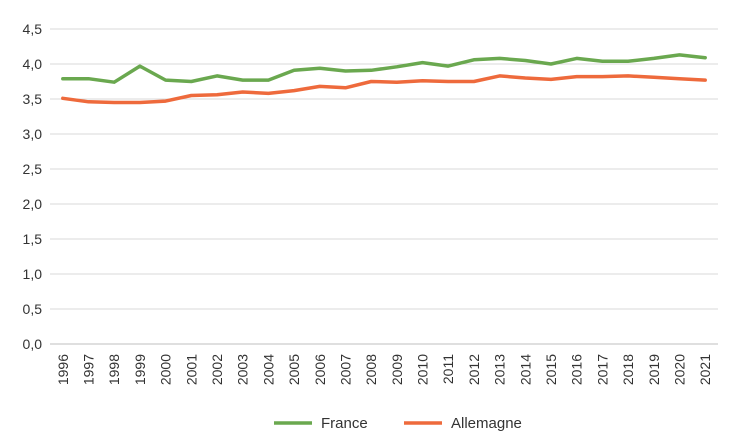  Describe the element at coordinates (384, 89) in the screenshot. I see `series-line-allemagne` at that location.